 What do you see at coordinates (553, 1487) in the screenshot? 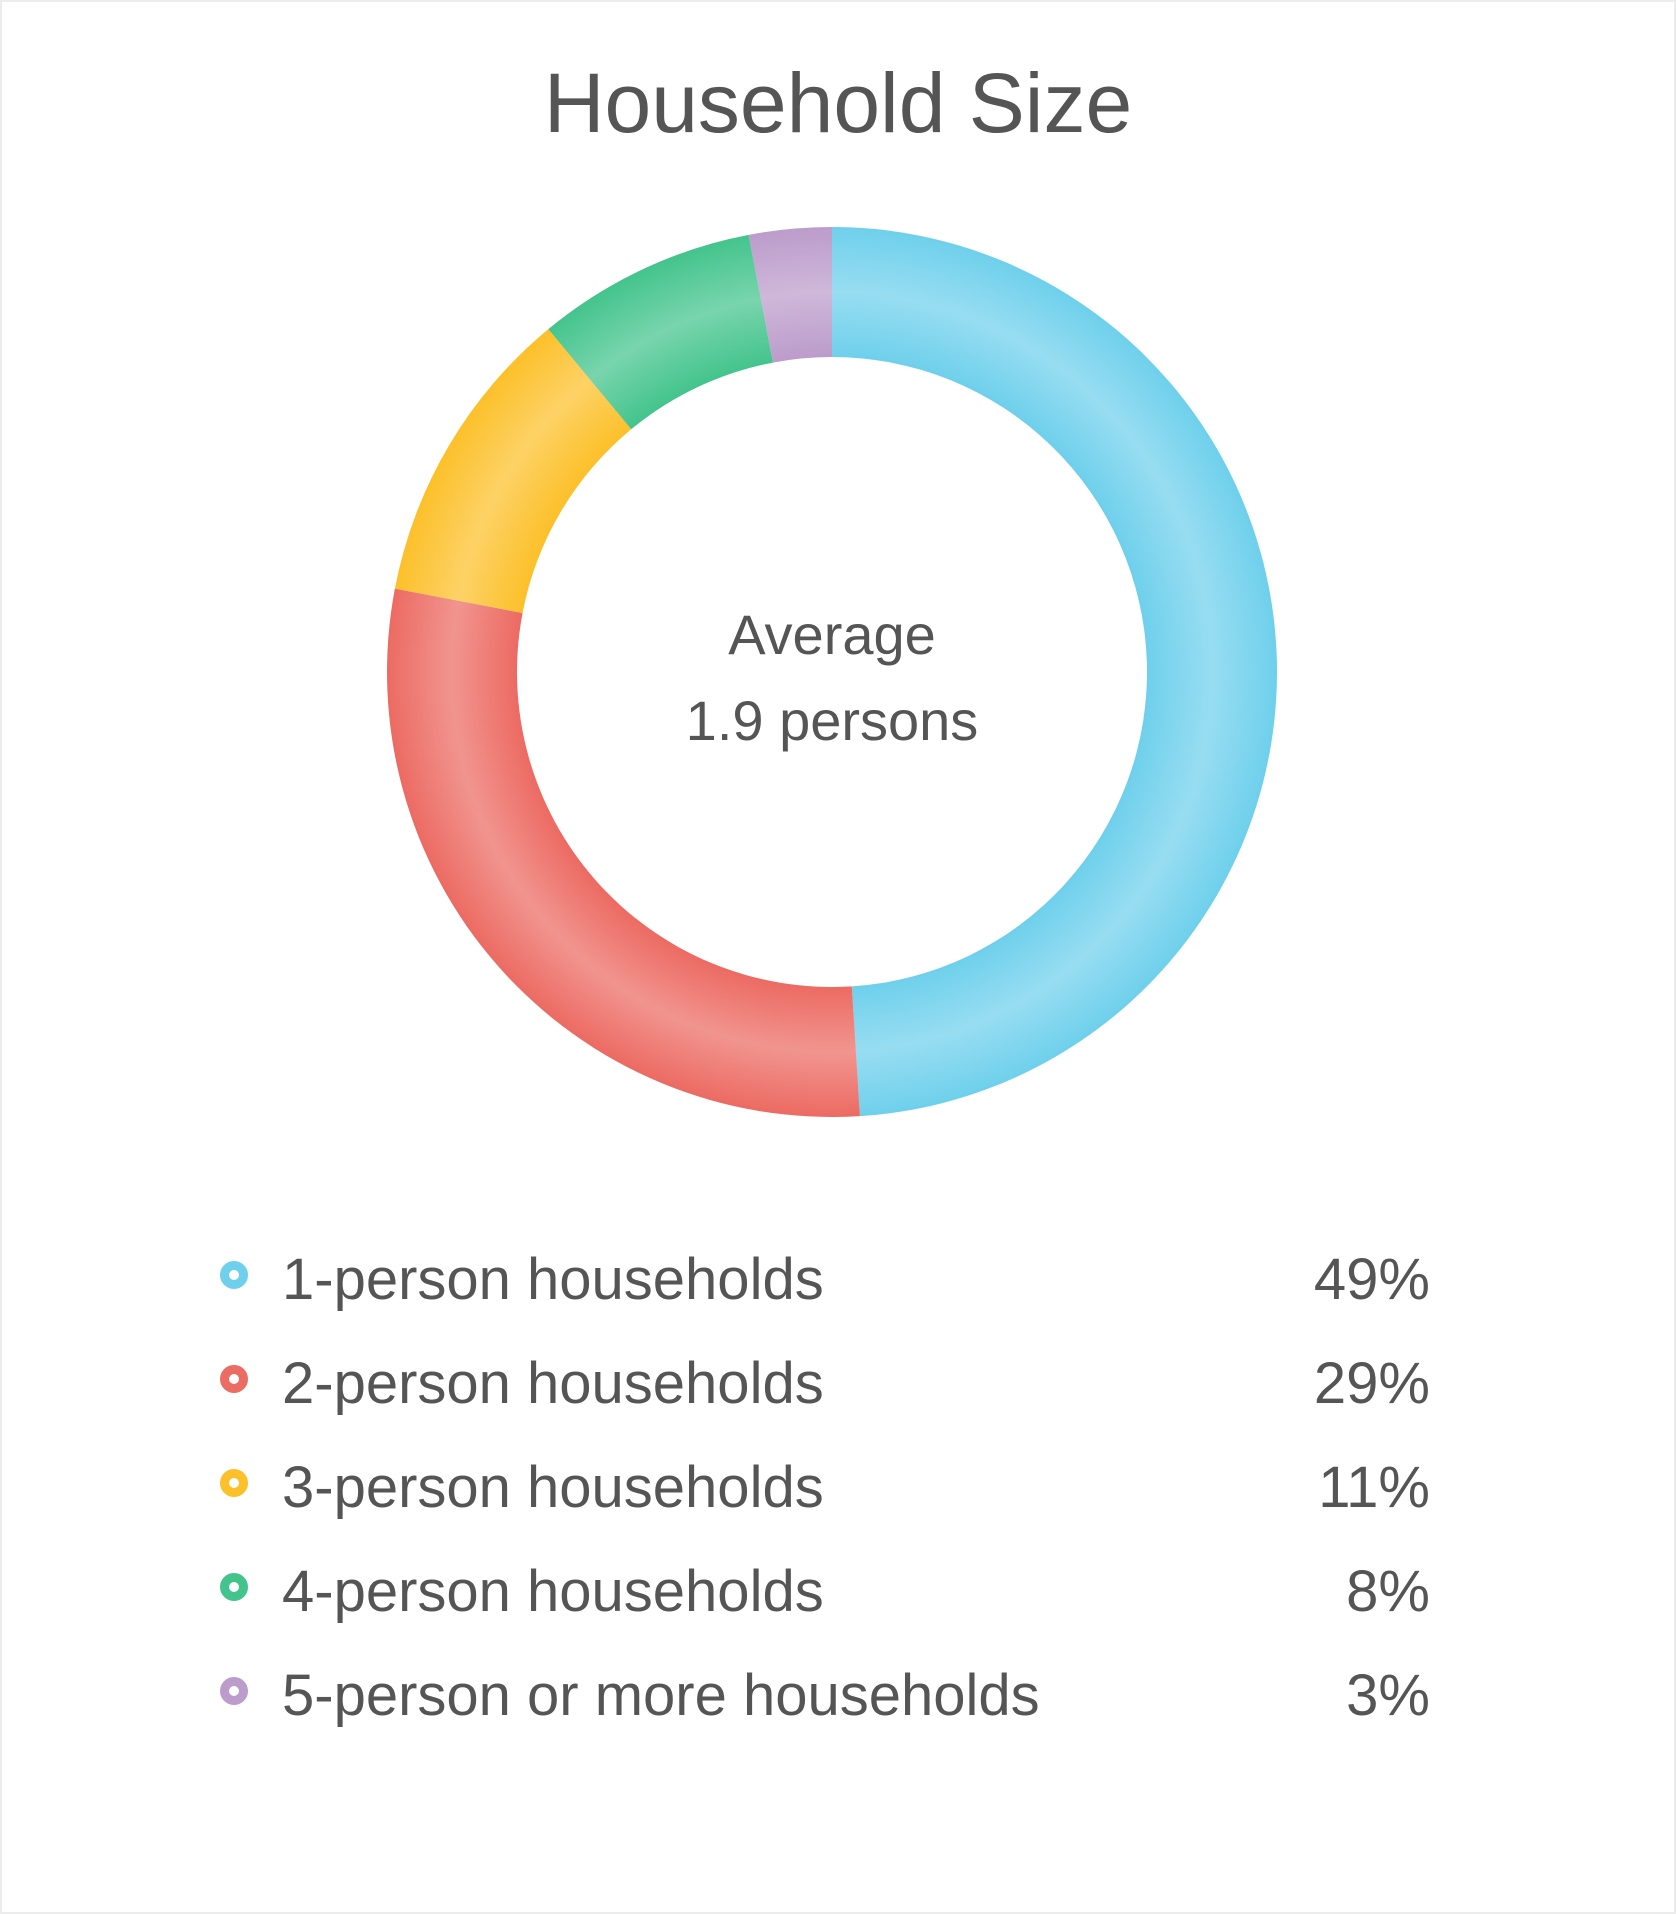
I see `legend-label: 3-person households` at bounding box center [553, 1487].